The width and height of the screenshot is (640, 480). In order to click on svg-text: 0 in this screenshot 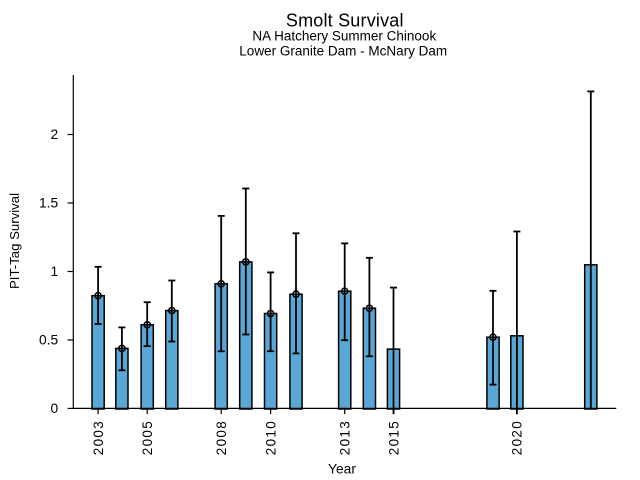, I will do `click(55, 408)`.